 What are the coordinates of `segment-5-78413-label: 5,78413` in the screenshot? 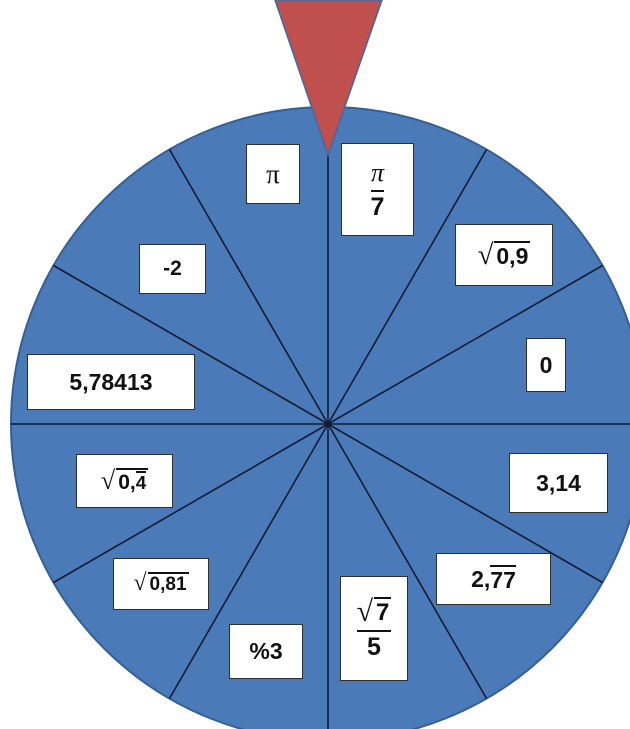 It's located at (111, 382).